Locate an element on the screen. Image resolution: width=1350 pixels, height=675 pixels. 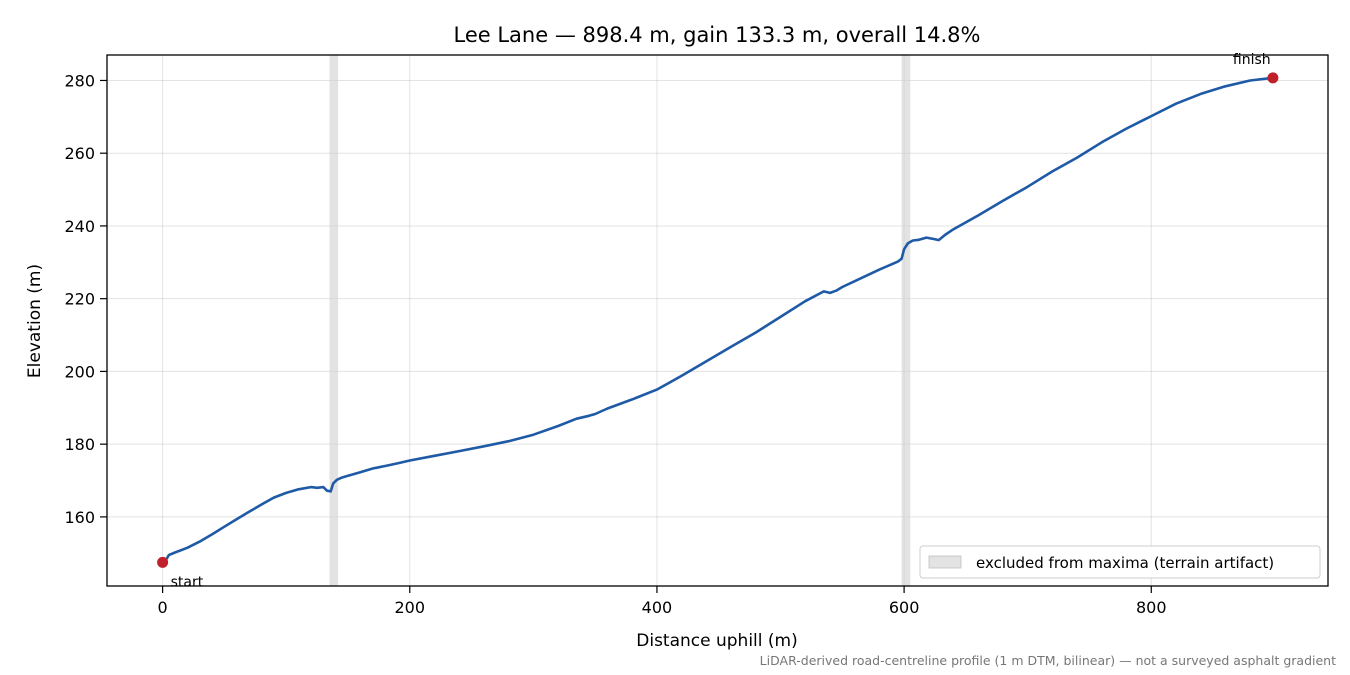
x-axis-label: Distance uphill (m) is located at coordinates (716, 641).